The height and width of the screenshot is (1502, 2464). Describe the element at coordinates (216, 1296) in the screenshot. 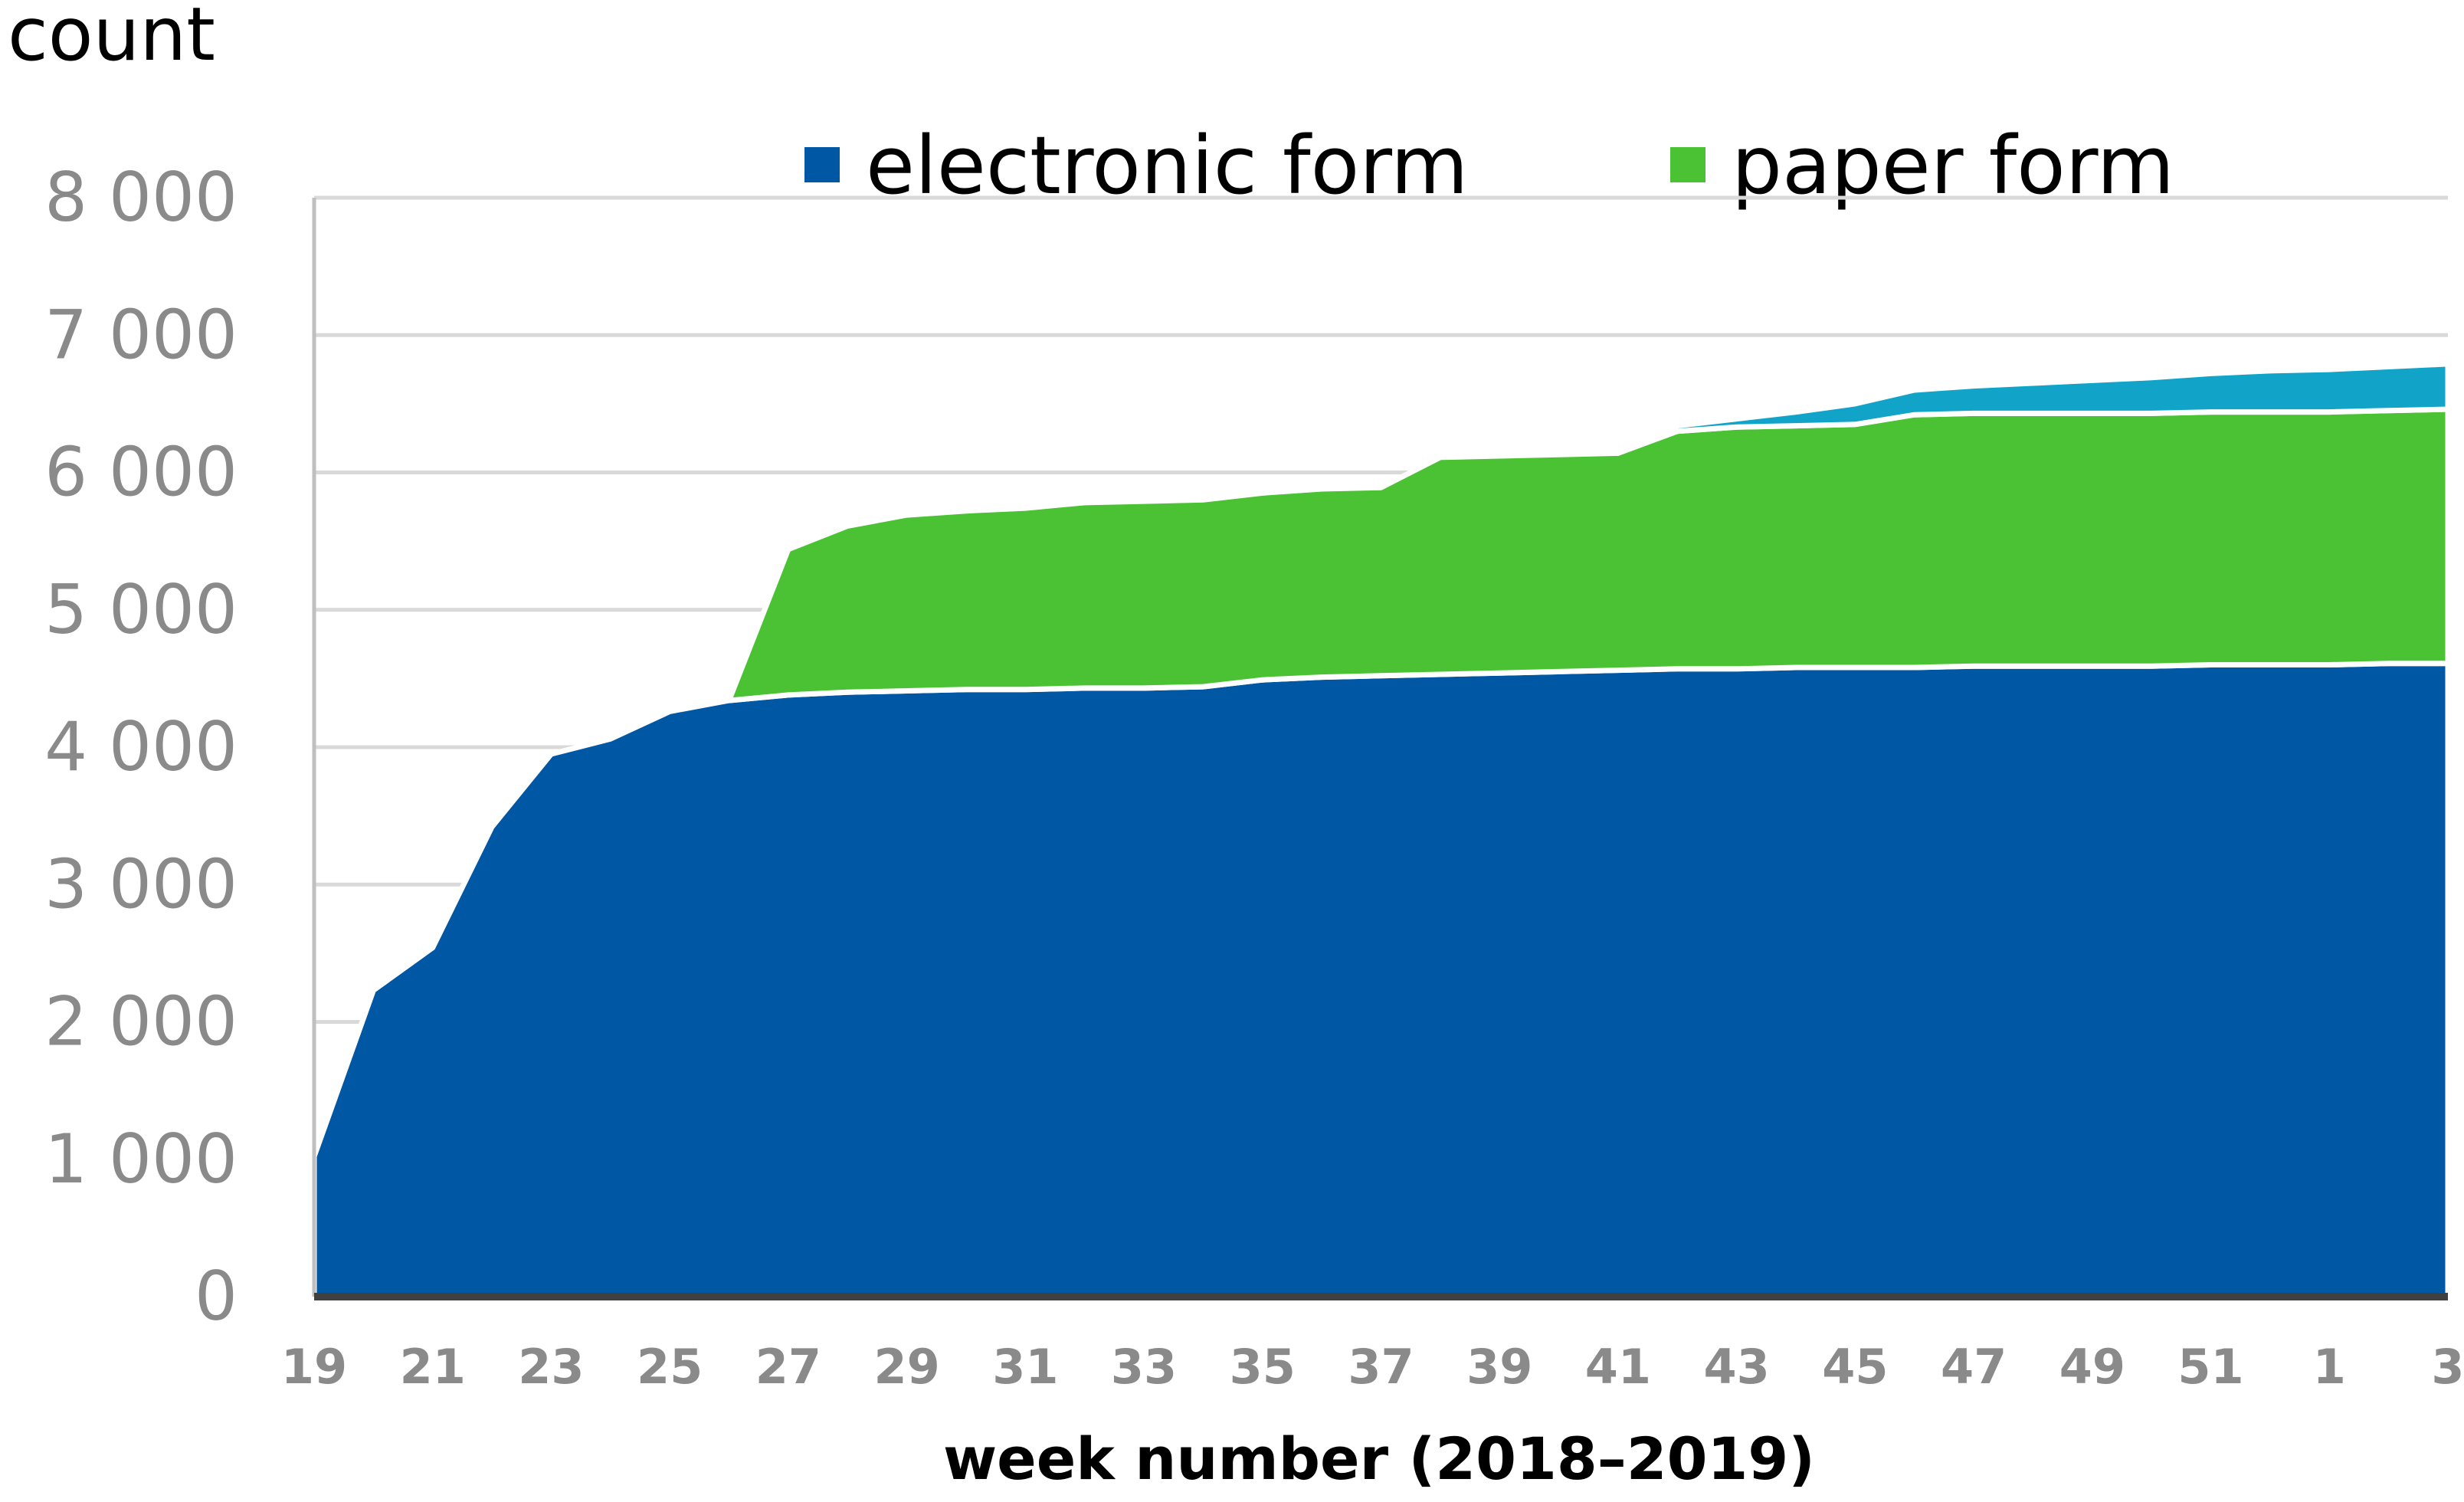

I see `y-tick-label: 0` at that location.